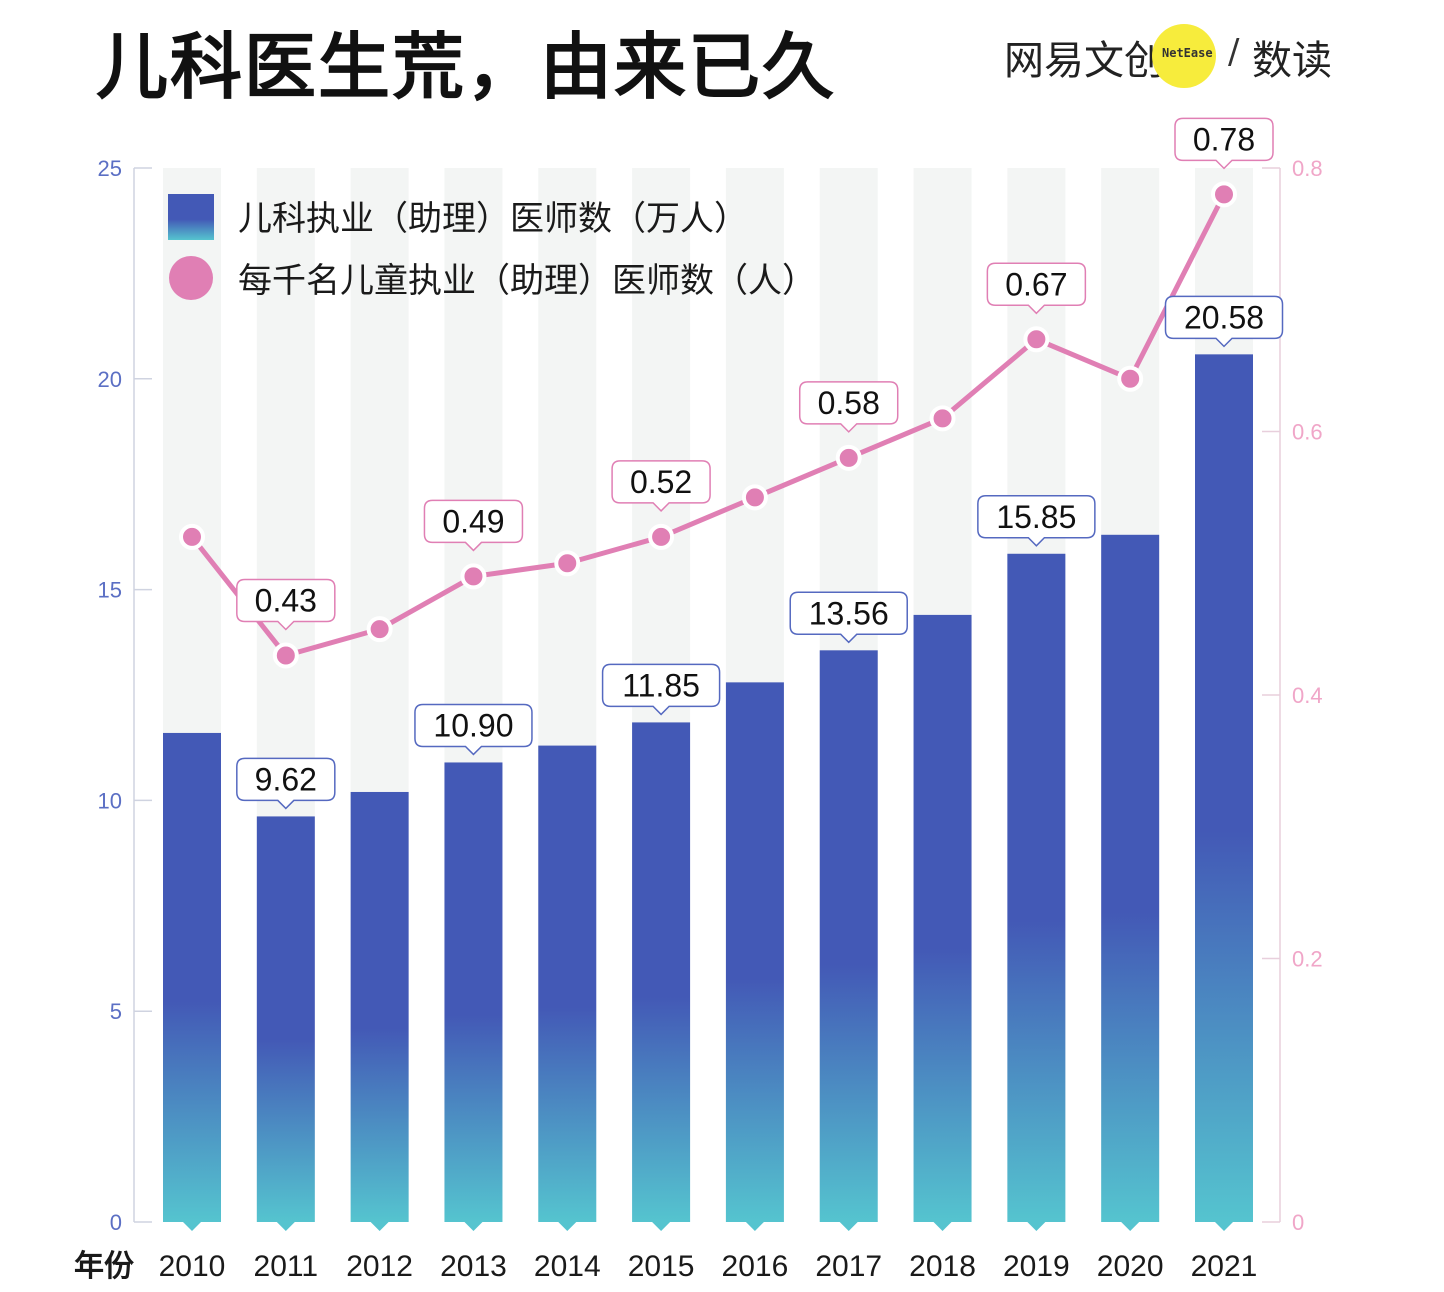 The width and height of the screenshot is (1444, 1292). Describe the element at coordinates (1234, 52) in the screenshot. I see `brand-slash: /` at that location.